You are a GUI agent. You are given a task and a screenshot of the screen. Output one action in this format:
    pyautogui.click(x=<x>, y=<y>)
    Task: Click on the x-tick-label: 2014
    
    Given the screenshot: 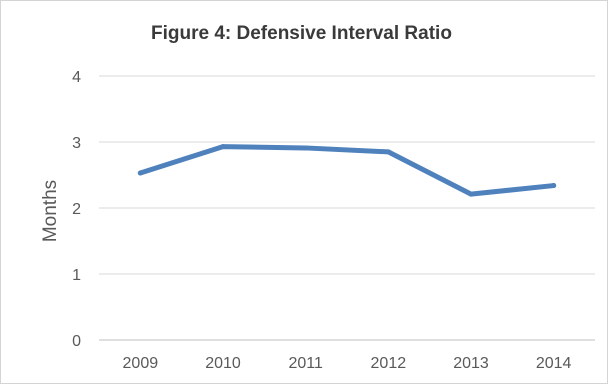 What is the action you would take?
    pyautogui.click(x=554, y=363)
    